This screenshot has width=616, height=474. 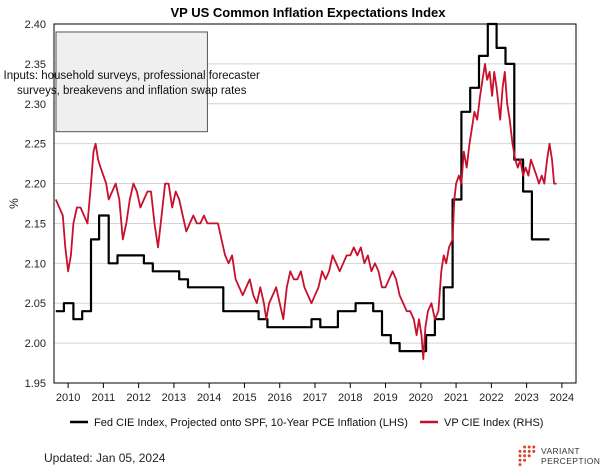 What do you see at coordinates (35, 145) in the screenshot?
I see `y-tick-label: 2.25` at bounding box center [35, 145].